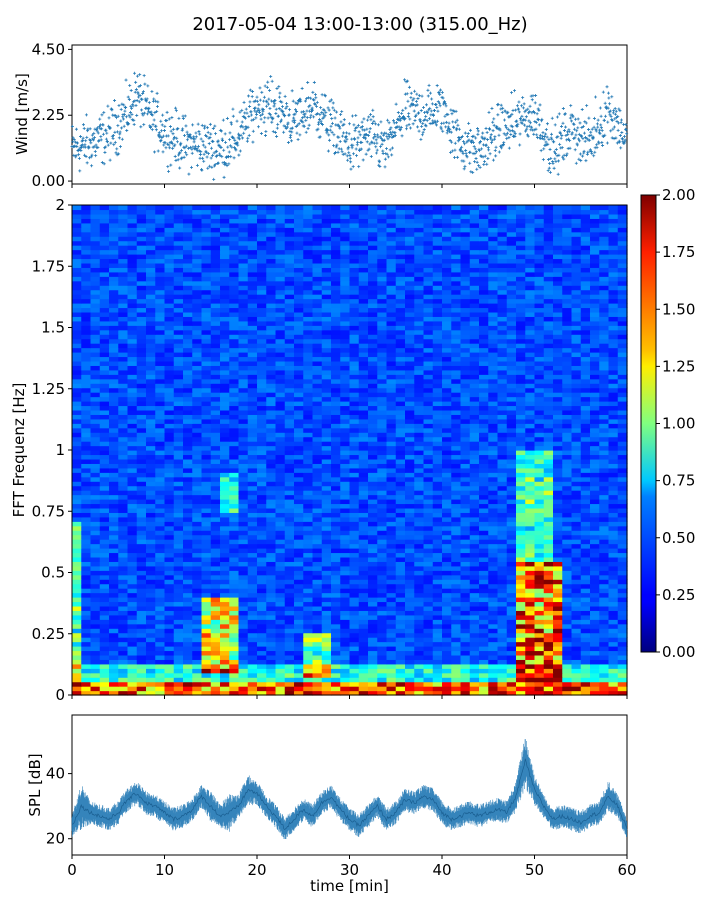 The height and width of the screenshot is (900, 720). I want to click on wind-y-tick-label: 0.00, so click(48, 181).